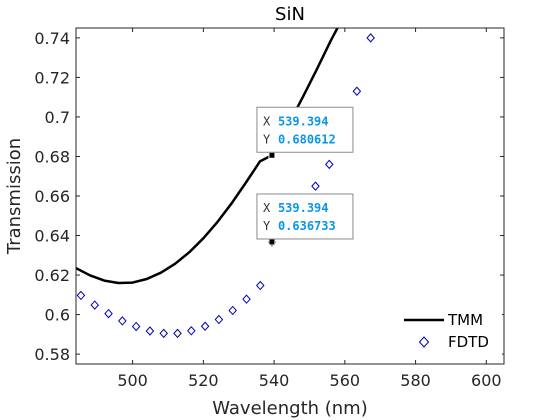 This screenshot has width=560, height=420. What do you see at coordinates (415, 380) in the screenshot?
I see `x-tick-label: 580` at bounding box center [415, 380].